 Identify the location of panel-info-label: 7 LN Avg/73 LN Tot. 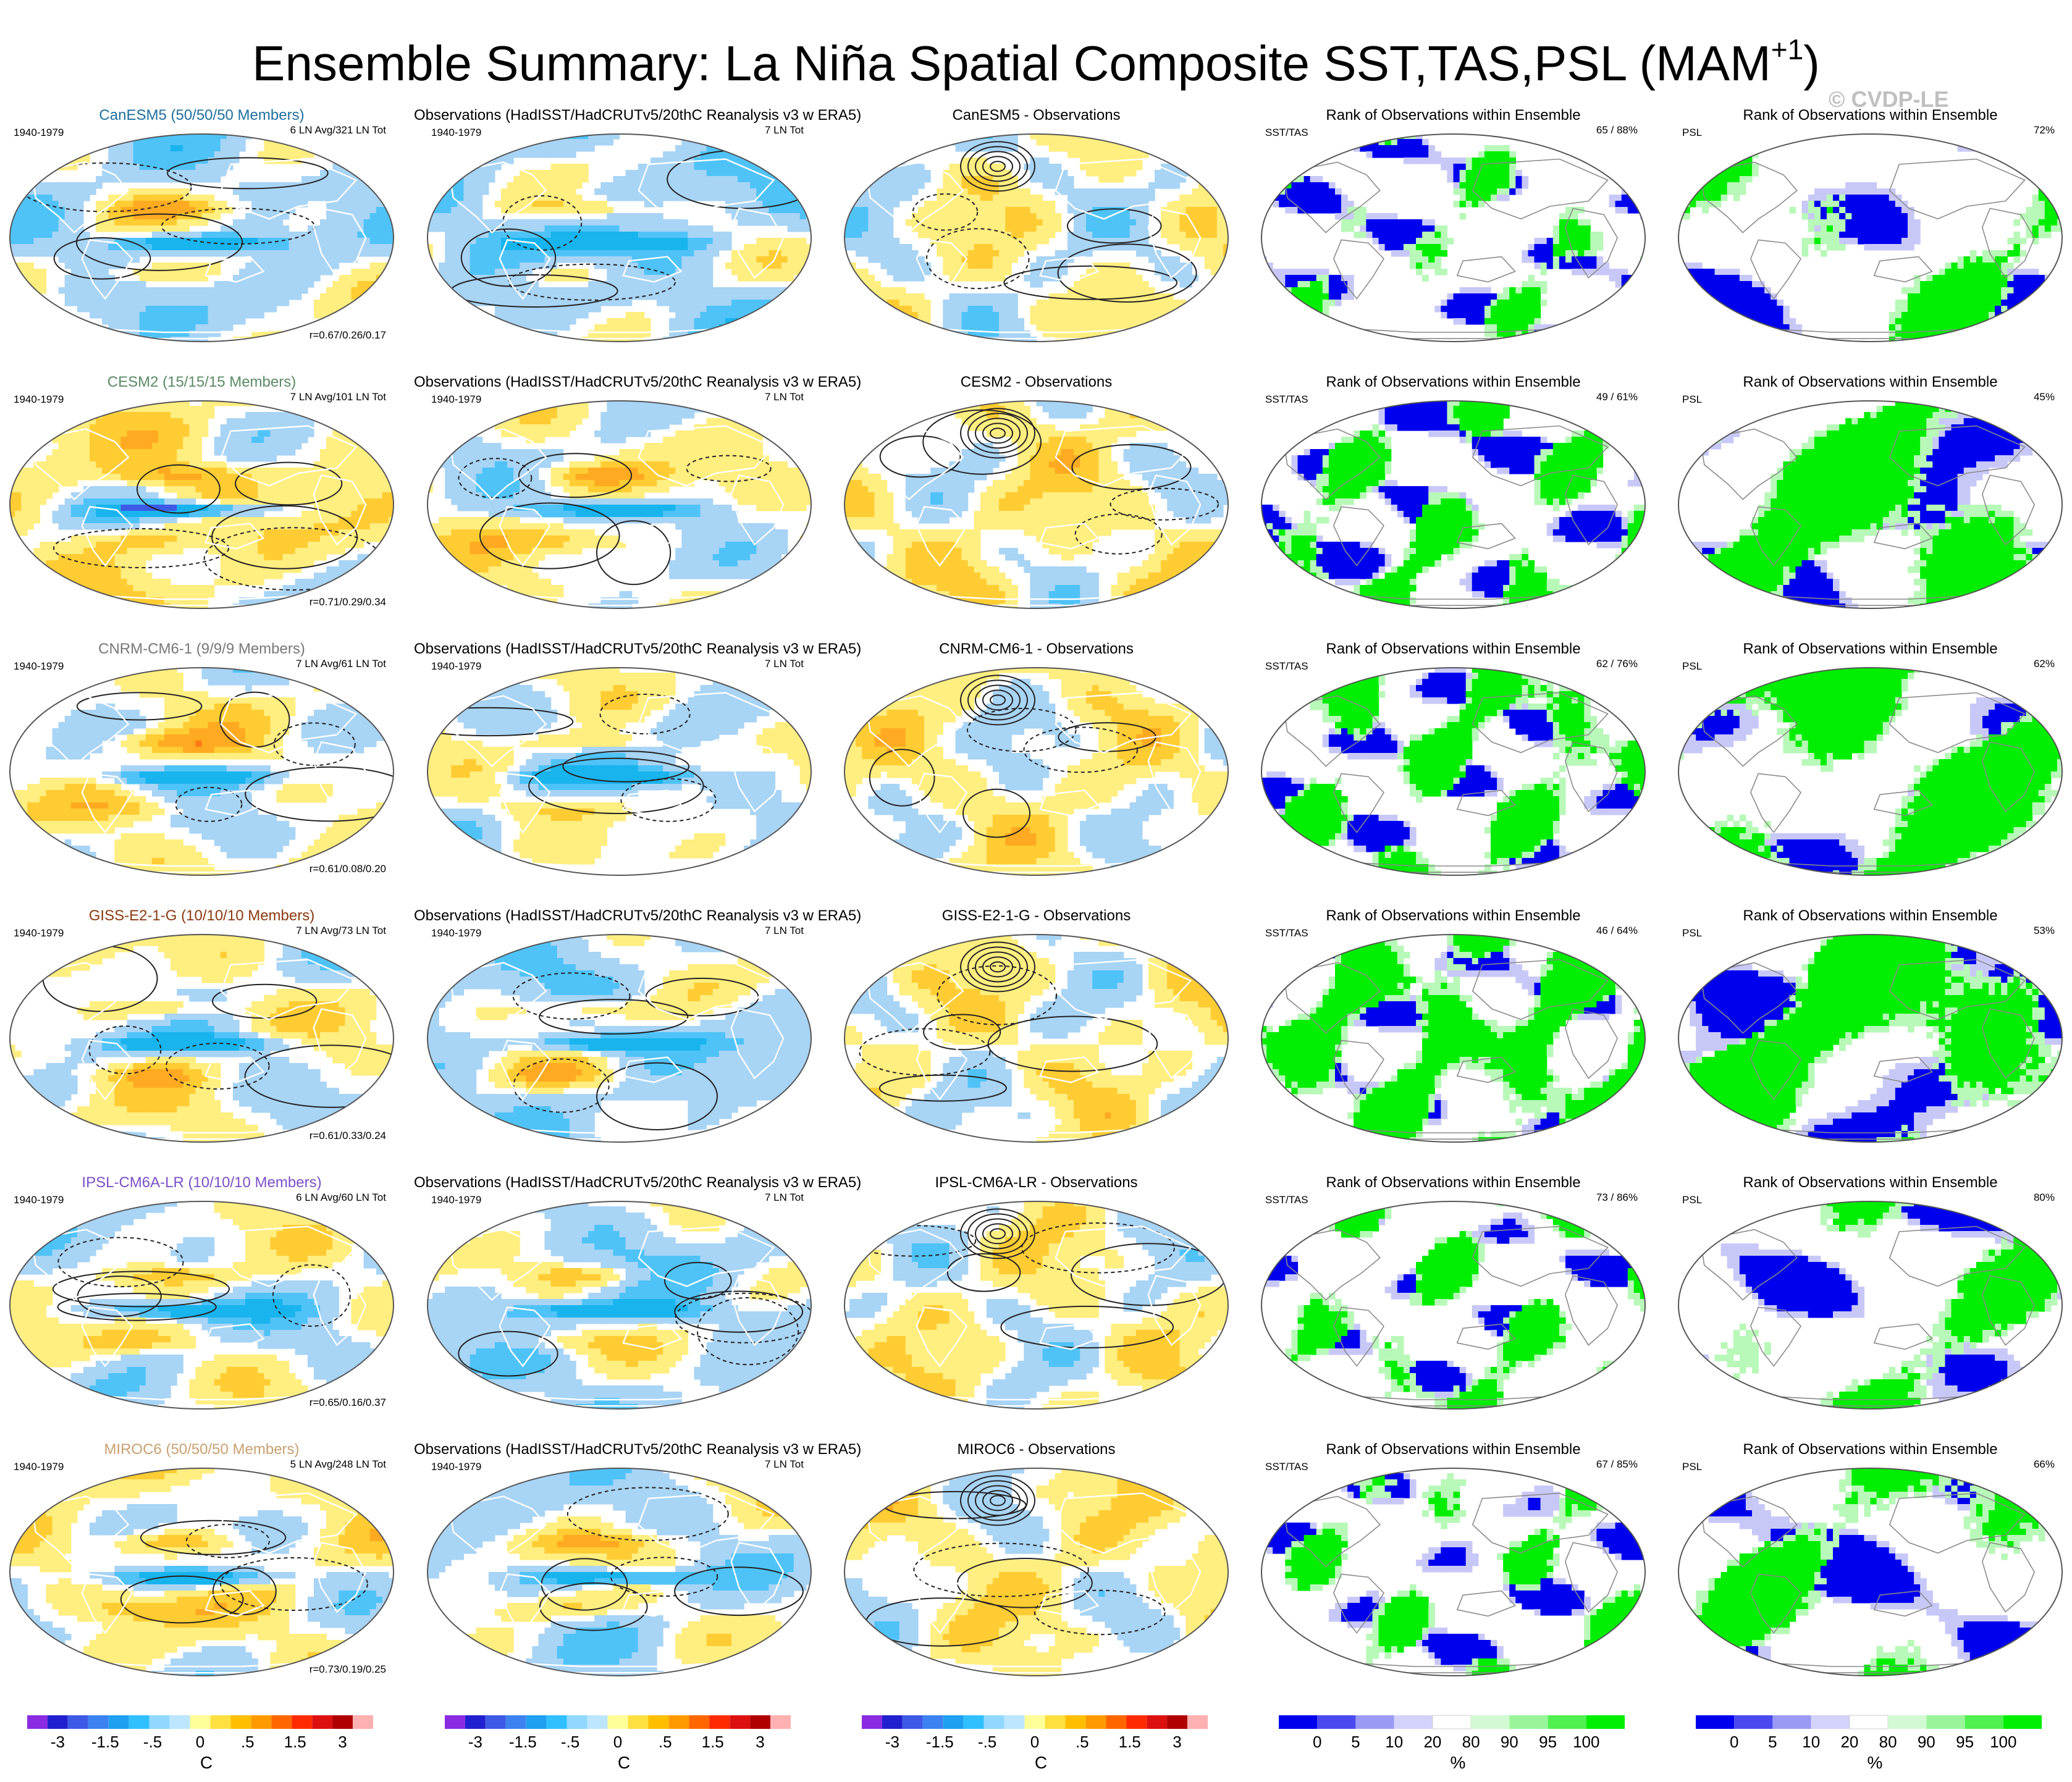
(341, 931).